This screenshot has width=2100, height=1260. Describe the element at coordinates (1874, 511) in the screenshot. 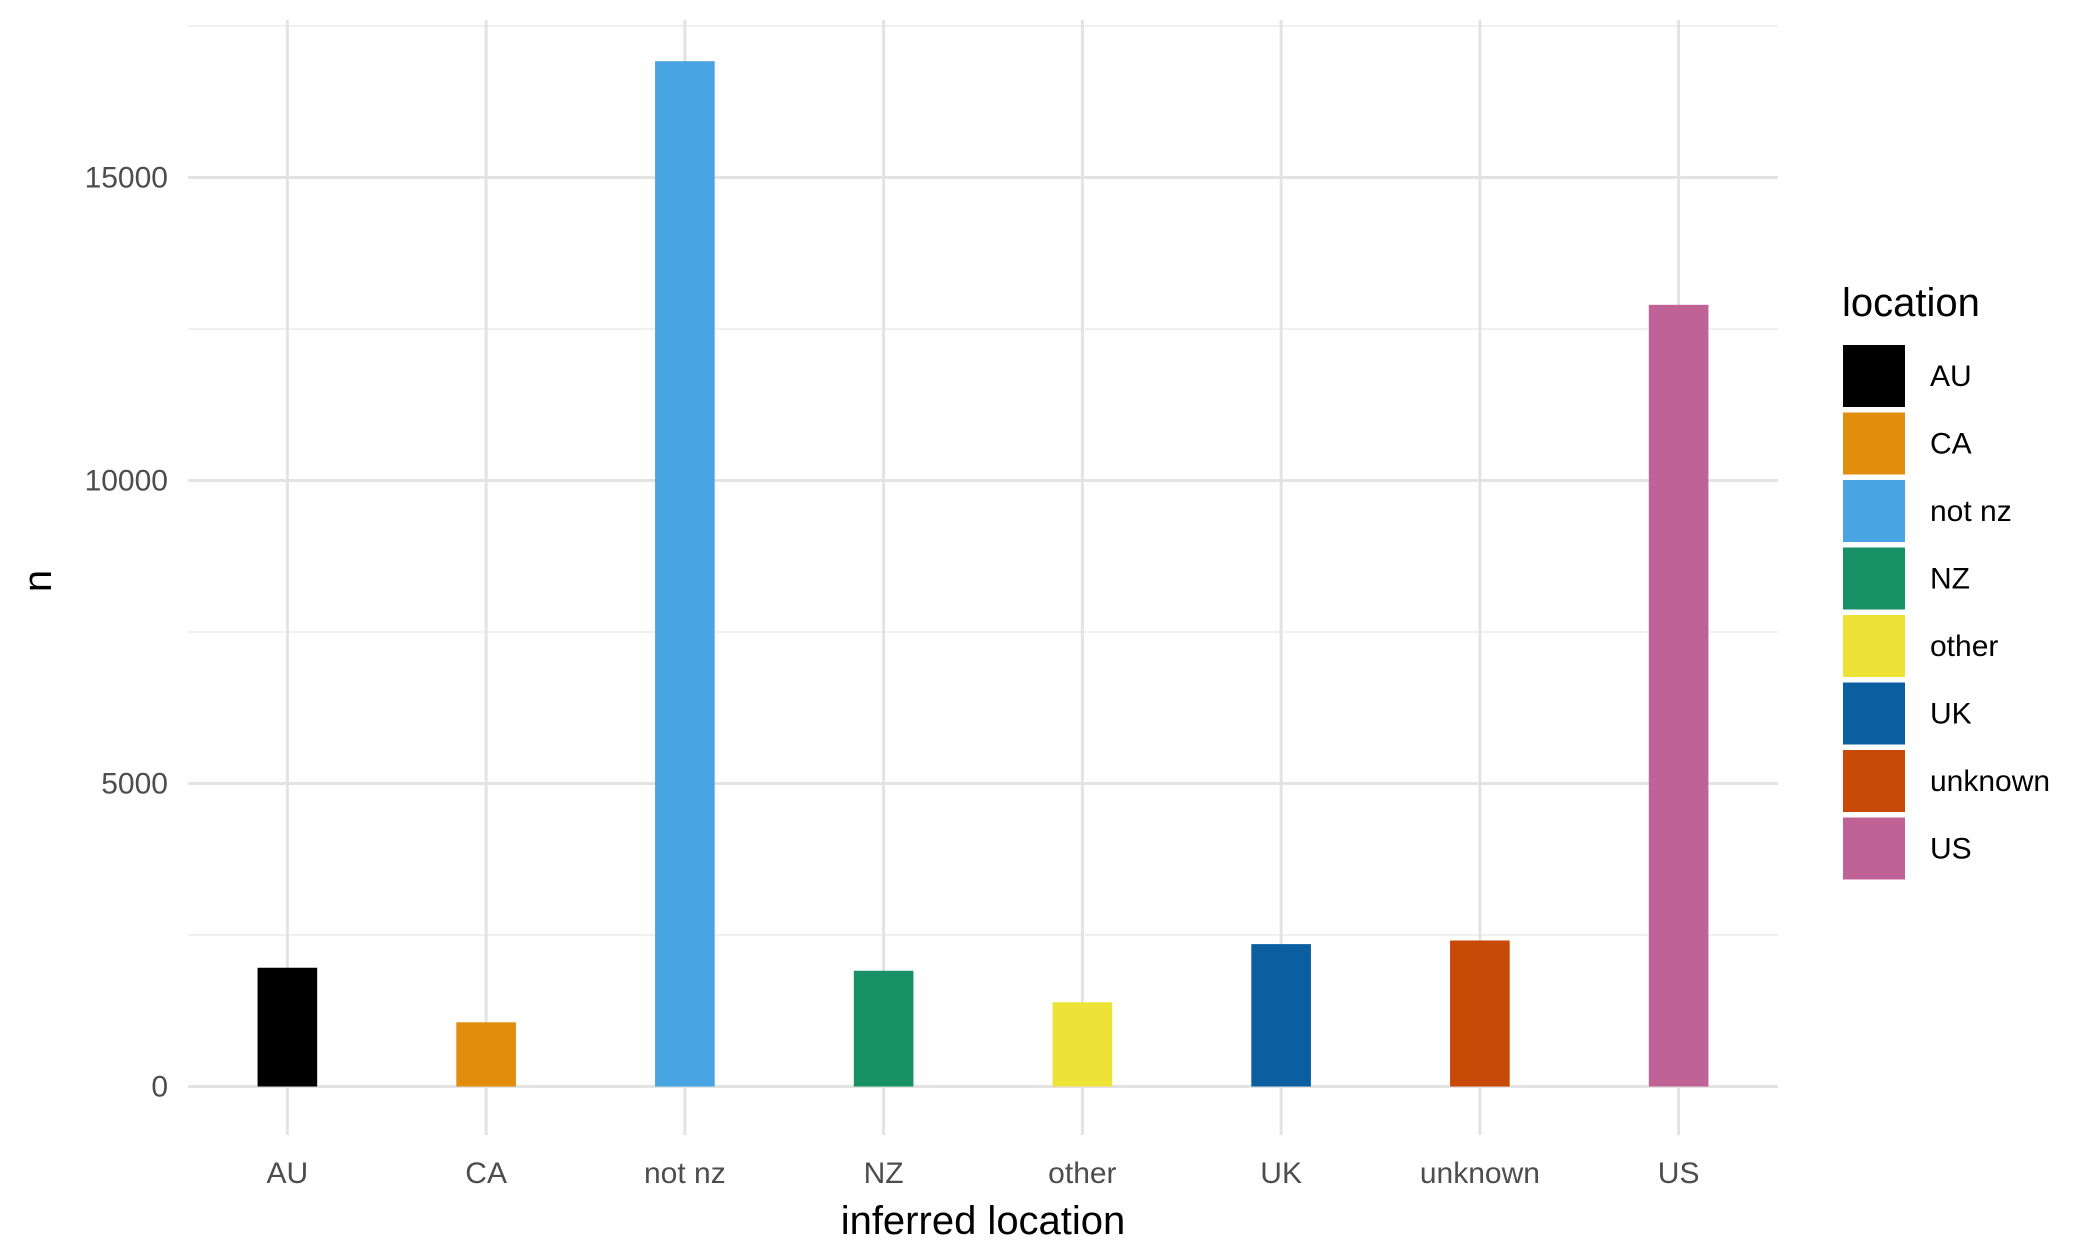

I see `legend-key-not-nz` at that location.